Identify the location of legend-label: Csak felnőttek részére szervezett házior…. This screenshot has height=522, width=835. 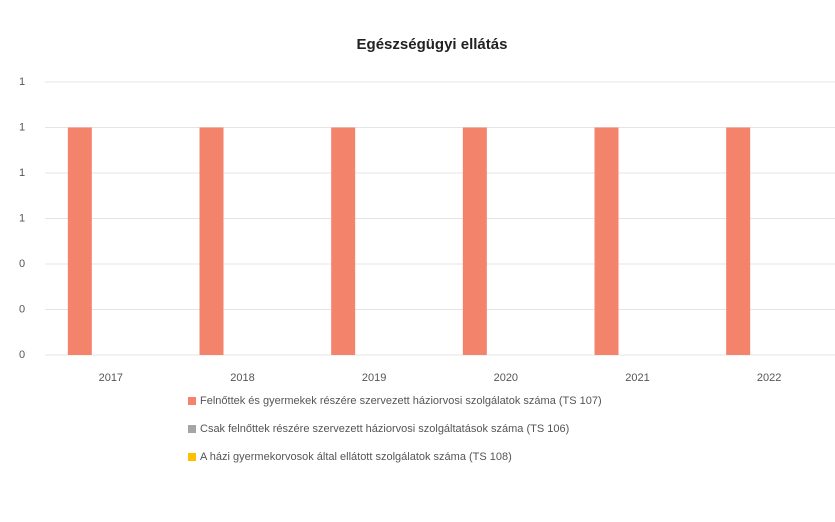
(385, 429).